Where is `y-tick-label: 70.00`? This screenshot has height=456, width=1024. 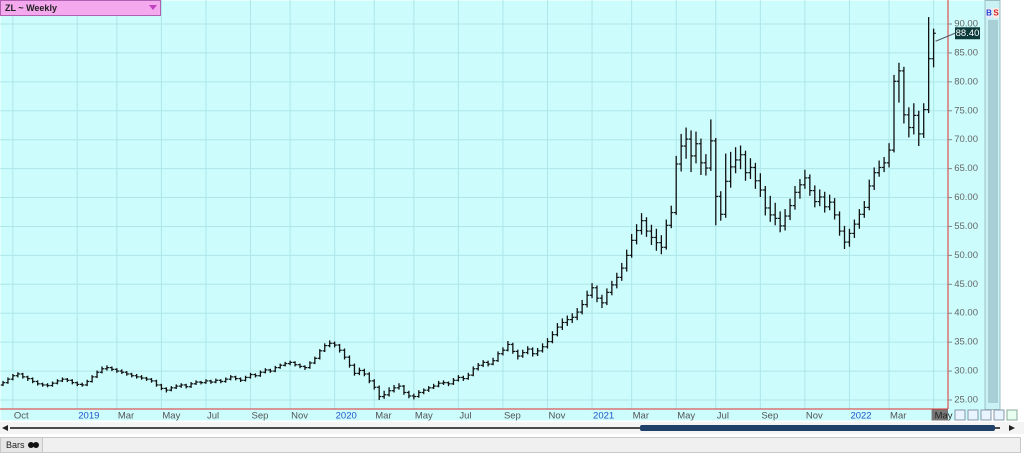
y-tick-label: 70.00 is located at coordinates (966, 139).